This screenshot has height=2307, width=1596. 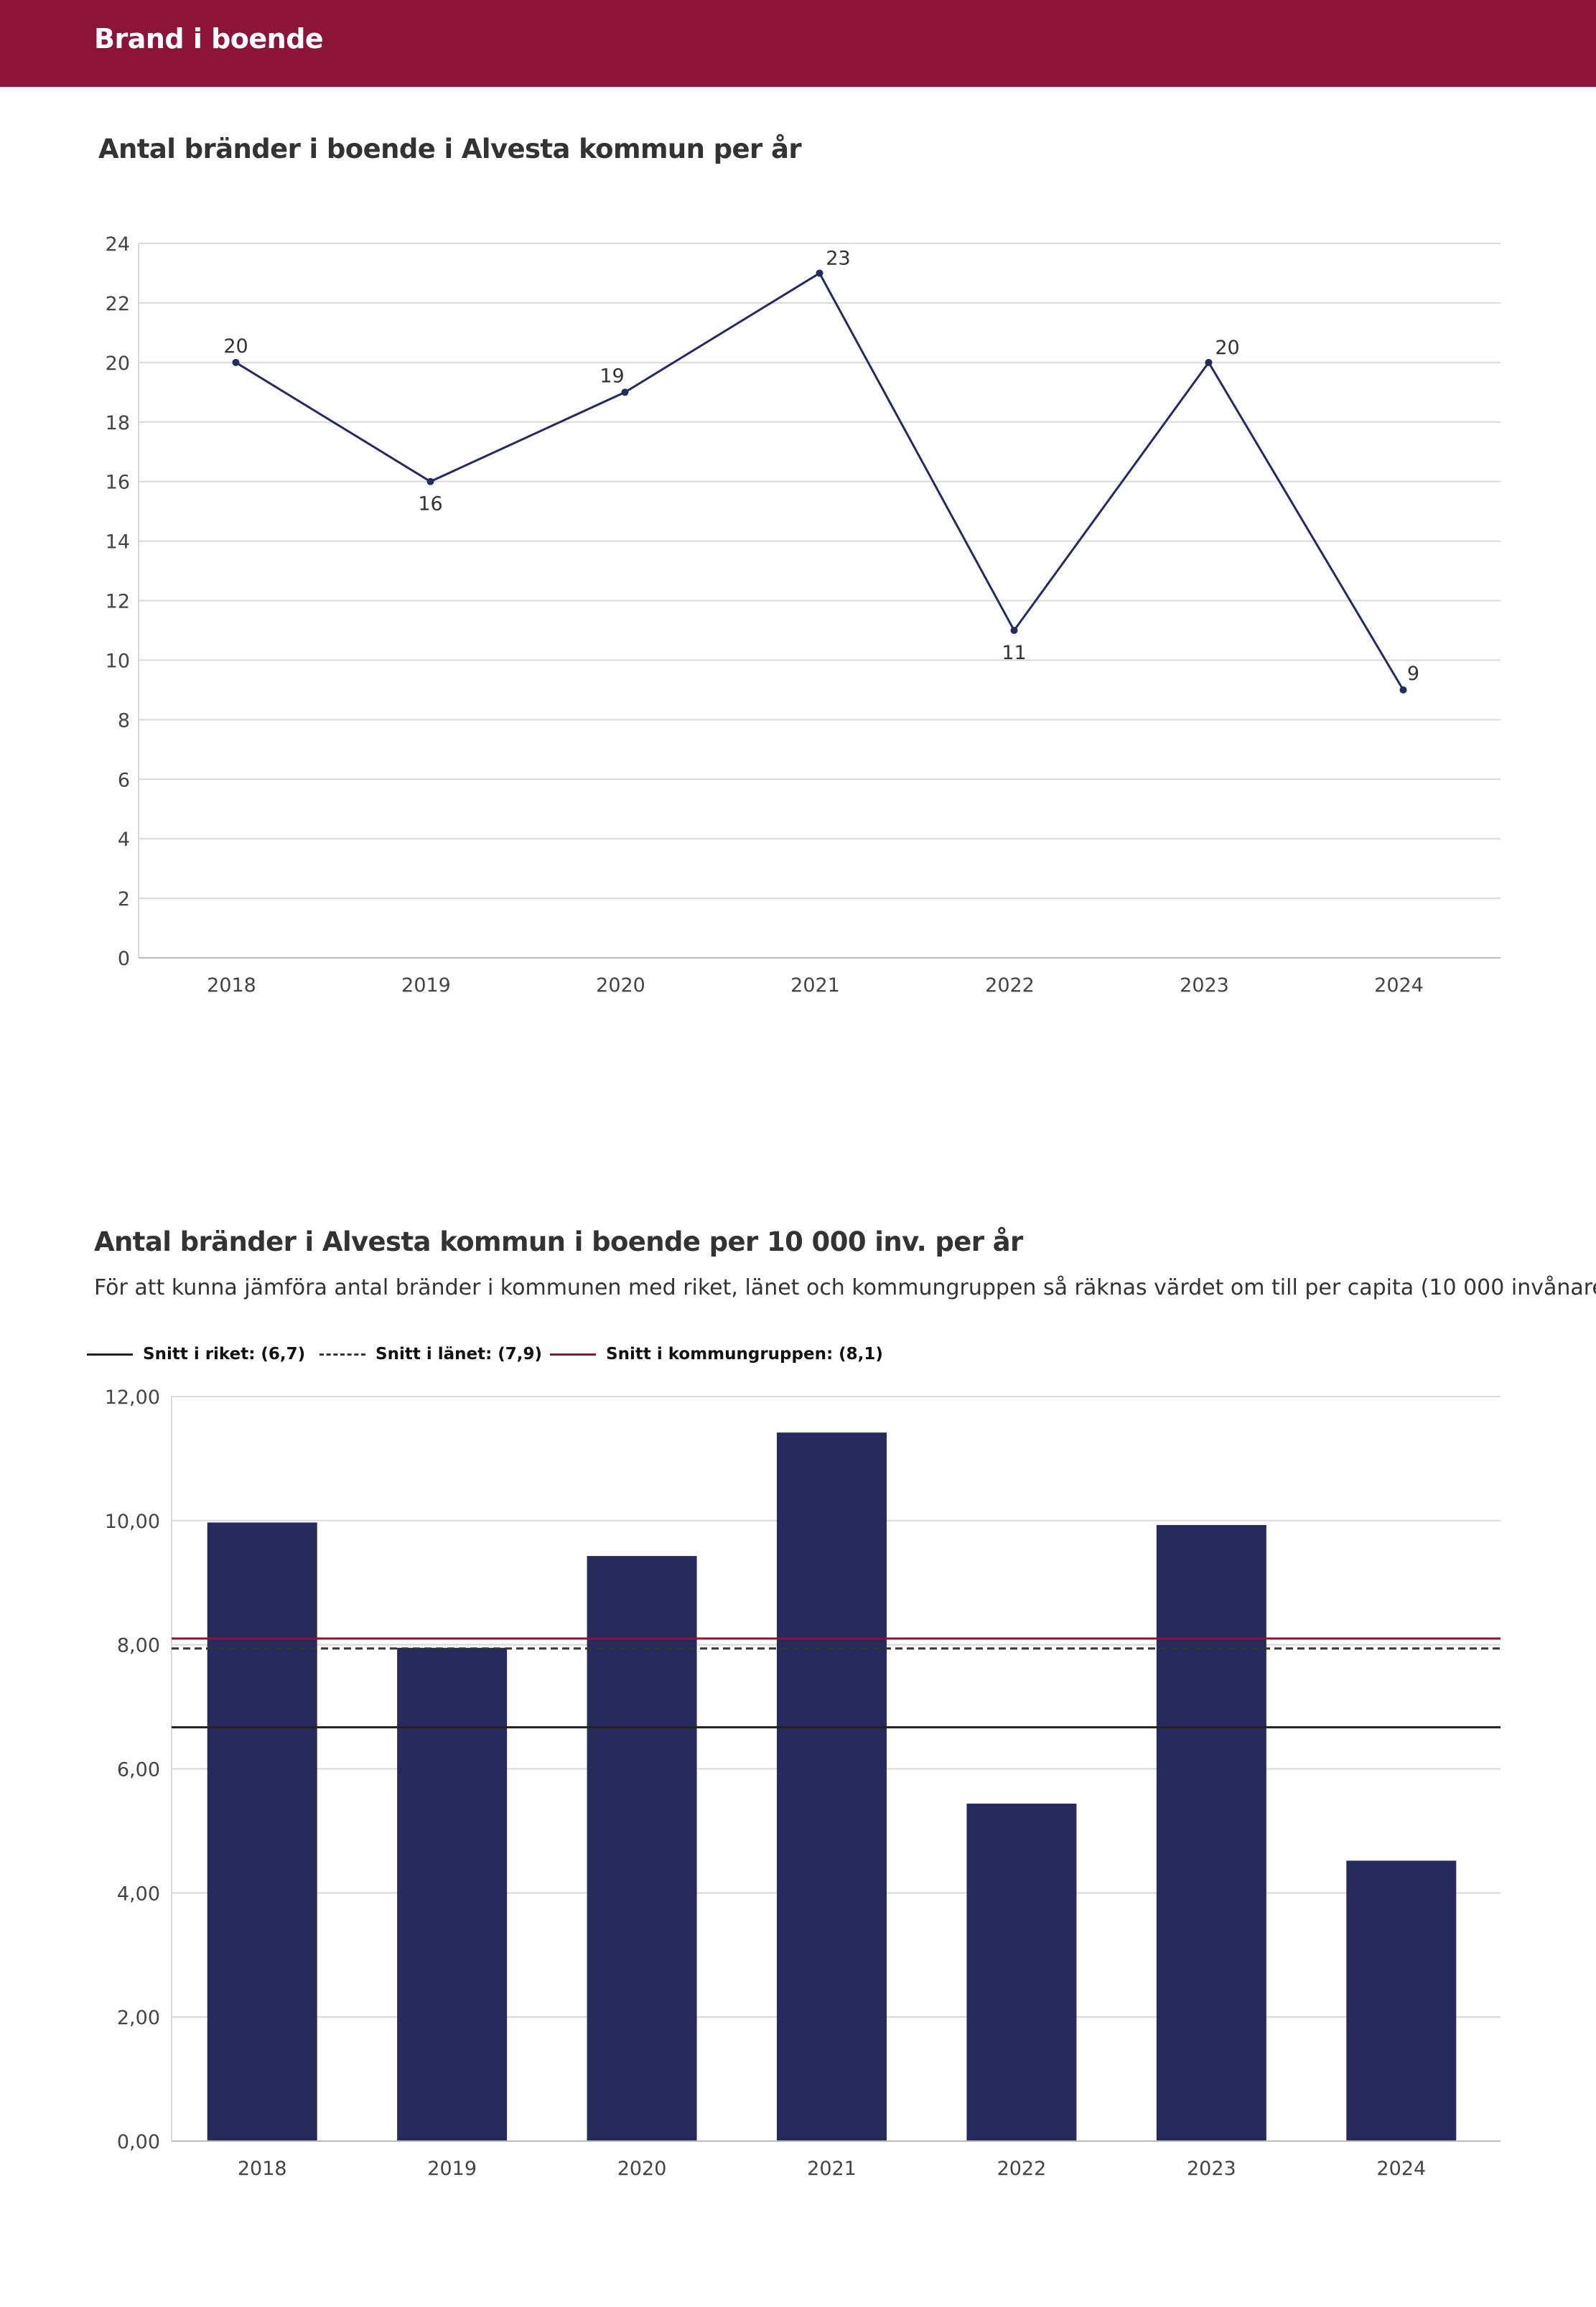 I want to click on legend-item-lanet: Snitt i länet: (7,9), so click(x=430, y=1354).